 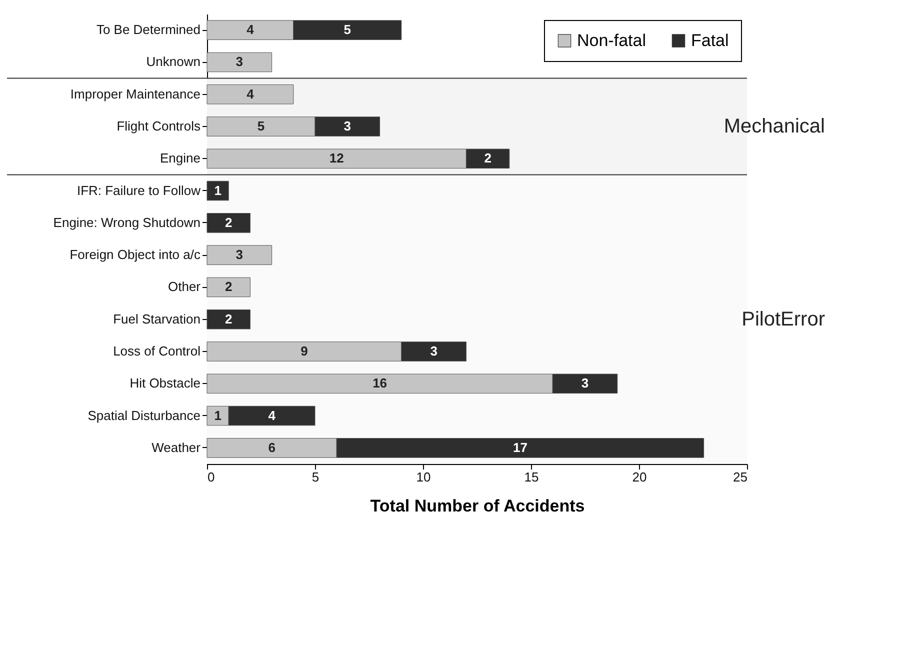 What do you see at coordinates (185, 286) in the screenshot?
I see `y-tick-label: Other` at bounding box center [185, 286].